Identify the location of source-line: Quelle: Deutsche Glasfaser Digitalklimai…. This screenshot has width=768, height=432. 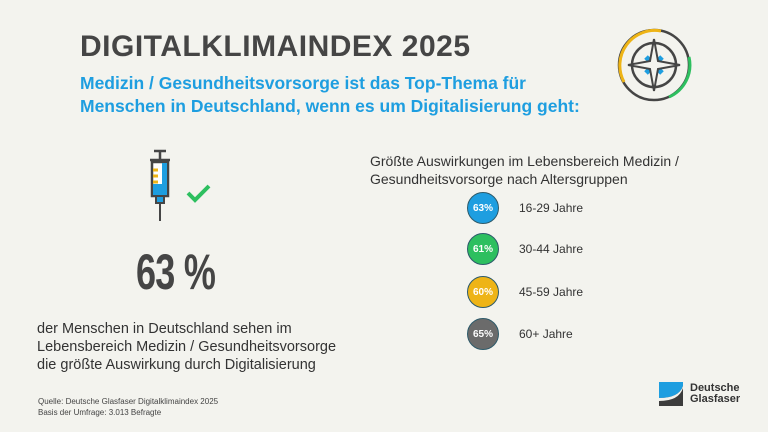
(128, 401).